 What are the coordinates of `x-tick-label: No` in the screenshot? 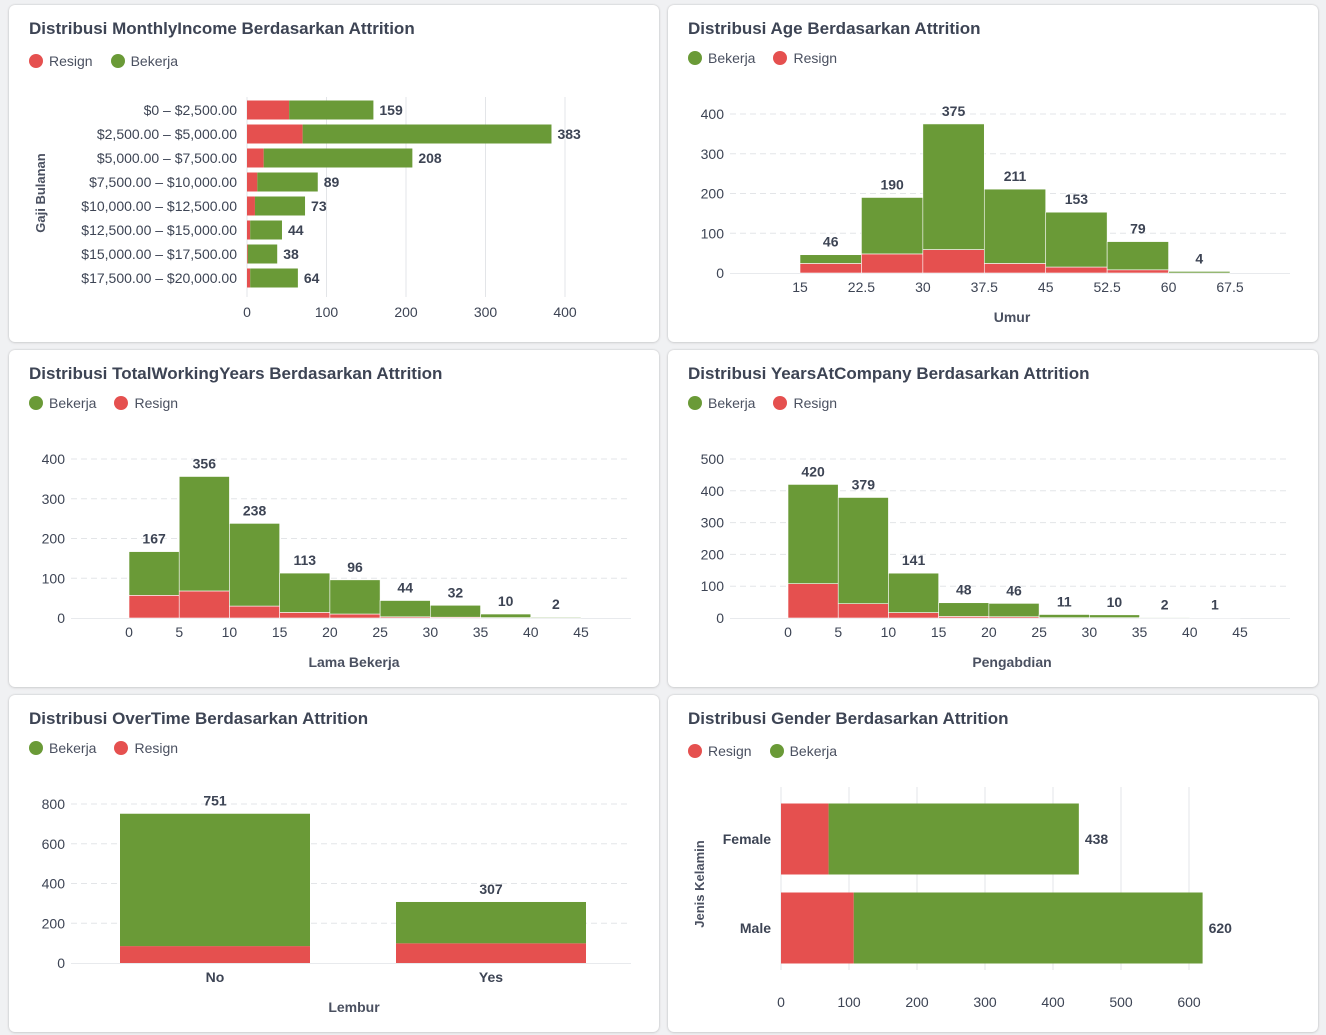 It's located at (215, 977).